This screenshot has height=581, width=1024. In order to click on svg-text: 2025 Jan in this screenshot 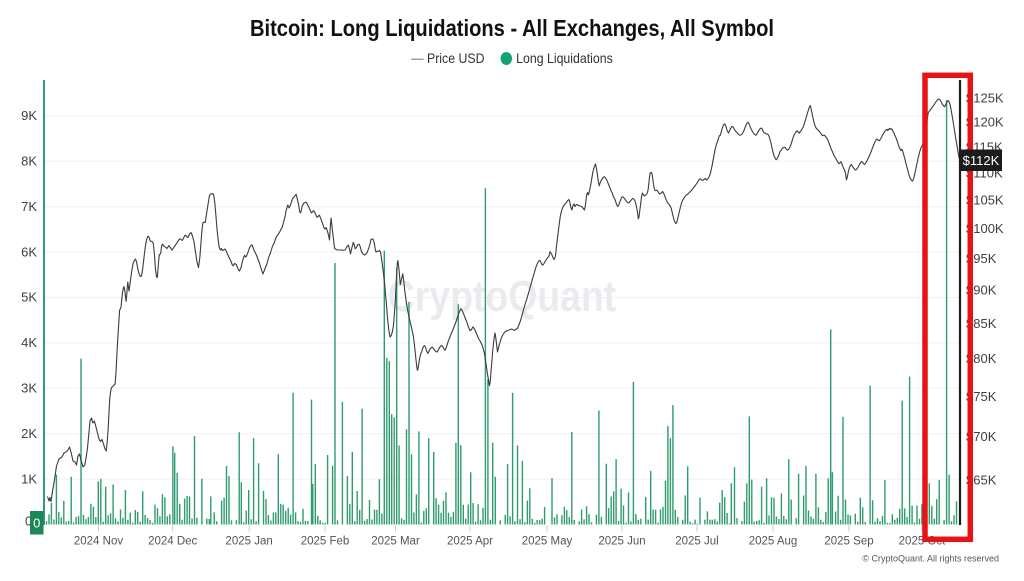, I will do `click(248, 542)`.